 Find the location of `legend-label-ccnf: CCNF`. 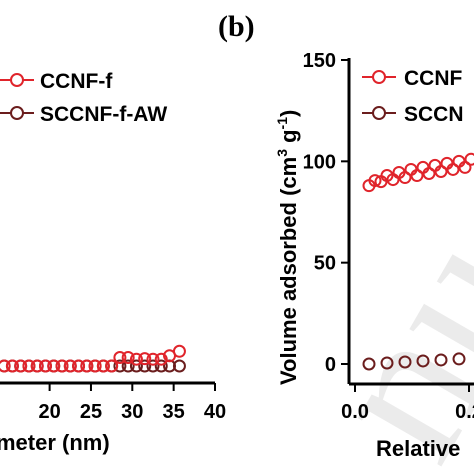

legend-label-ccnf: CCNF is located at coordinates (433, 78).